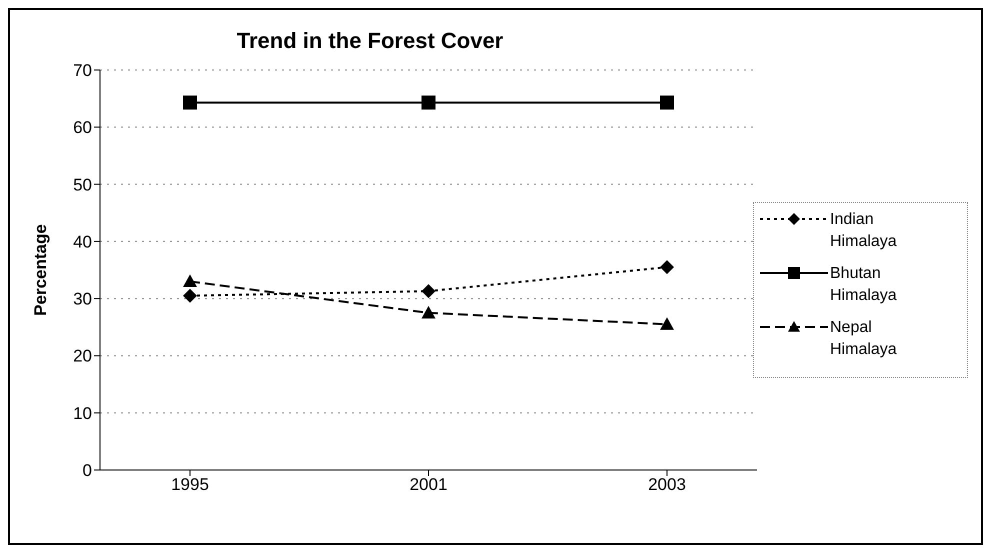  I want to click on legend-label: Indian Himalaya, so click(864, 231).